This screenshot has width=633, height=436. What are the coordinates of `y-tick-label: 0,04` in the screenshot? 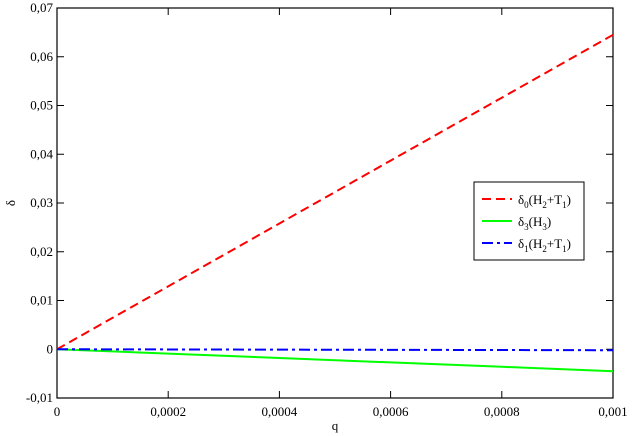 It's located at (41, 153).